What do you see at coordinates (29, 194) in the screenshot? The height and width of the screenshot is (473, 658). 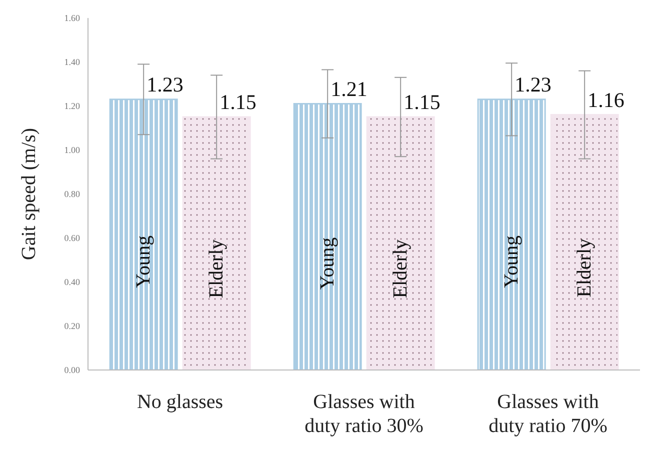 I see `y-axis-title: Gait speed (m/s)` at bounding box center [29, 194].